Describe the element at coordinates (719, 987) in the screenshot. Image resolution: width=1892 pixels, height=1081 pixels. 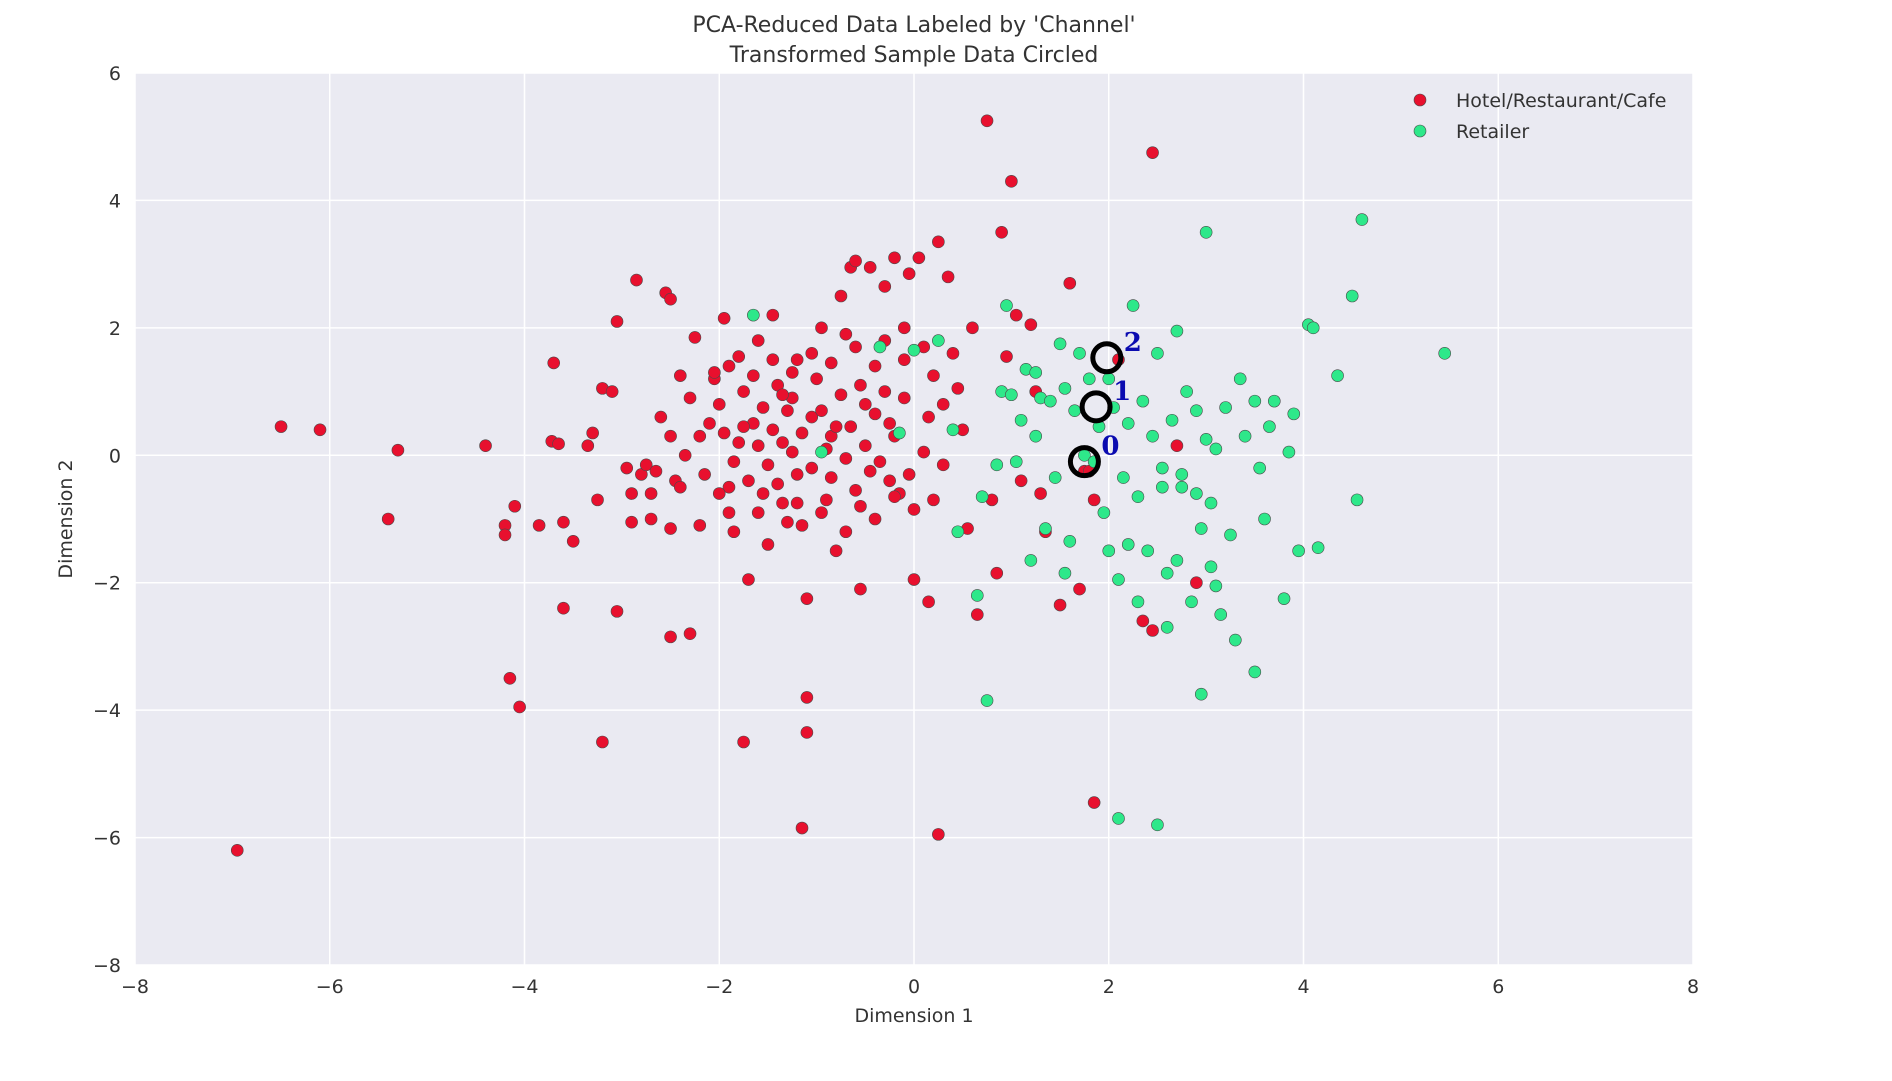
I see `x-tick-label: −2` at that location.